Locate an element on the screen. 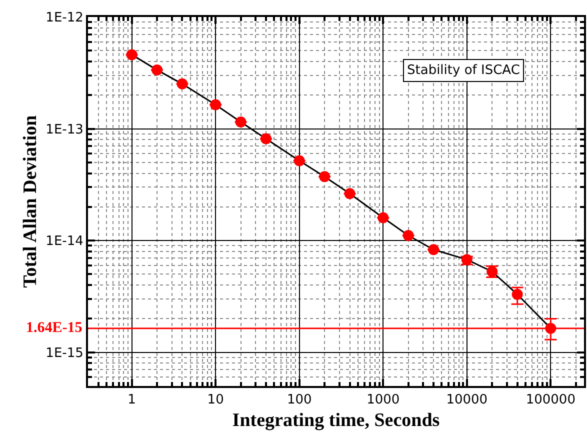 The width and height of the screenshot is (587, 442). x-tick-label: 100000 is located at coordinates (551, 400).